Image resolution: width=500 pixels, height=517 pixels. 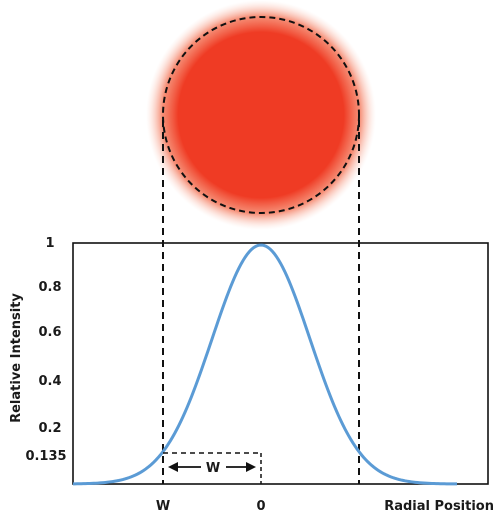 I want to click on y-tick-label-0.135: 0.135, so click(x=45, y=456).